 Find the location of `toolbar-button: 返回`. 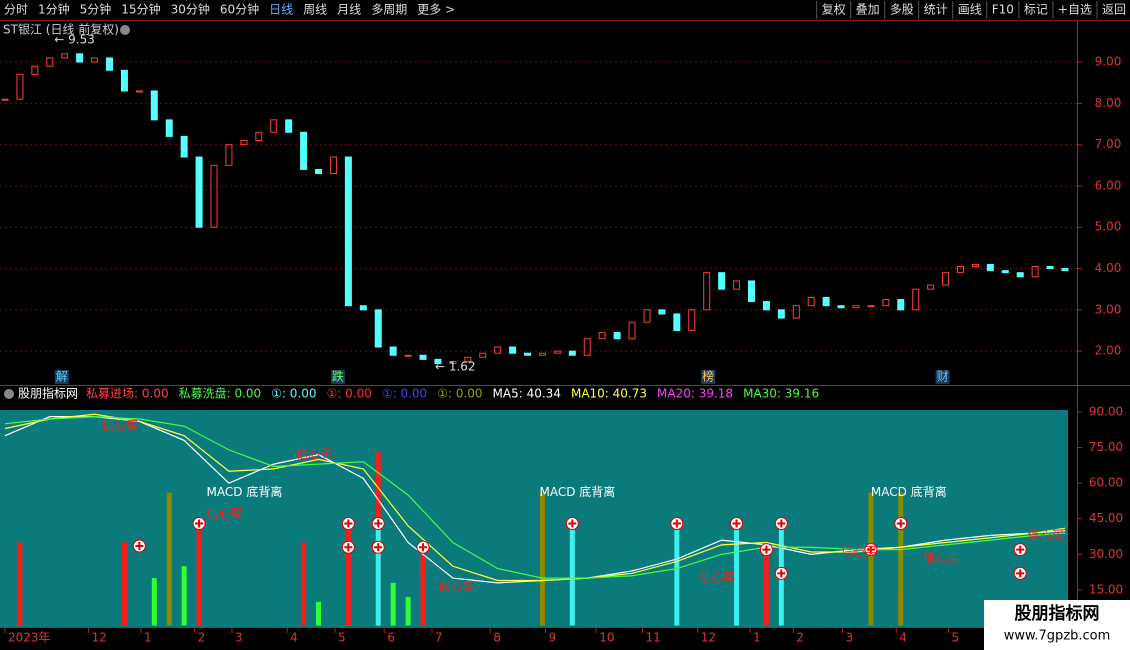

toolbar-button: 返回 is located at coordinates (1114, 10).